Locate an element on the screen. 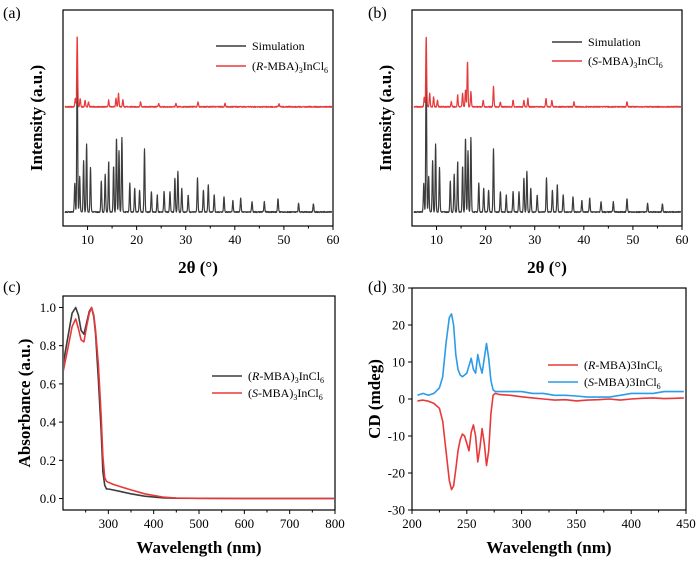 This screenshot has width=700, height=561. y-tick-label: -30 is located at coordinates (396, 510).